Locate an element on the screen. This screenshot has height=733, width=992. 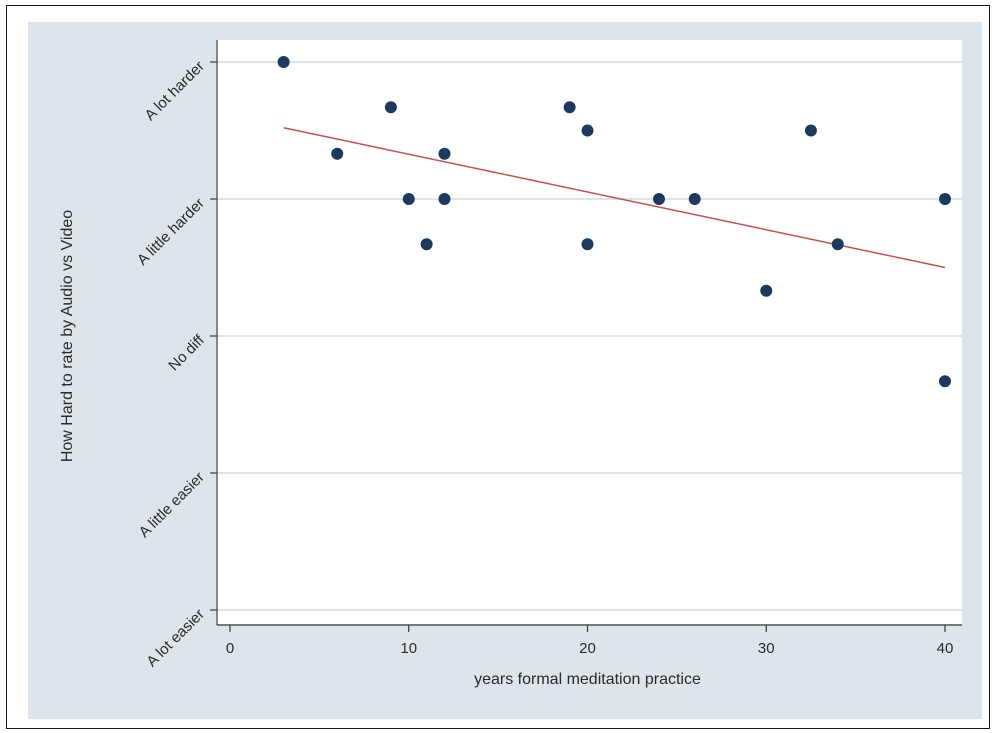
x-tick-label: 30 is located at coordinates (766, 648).